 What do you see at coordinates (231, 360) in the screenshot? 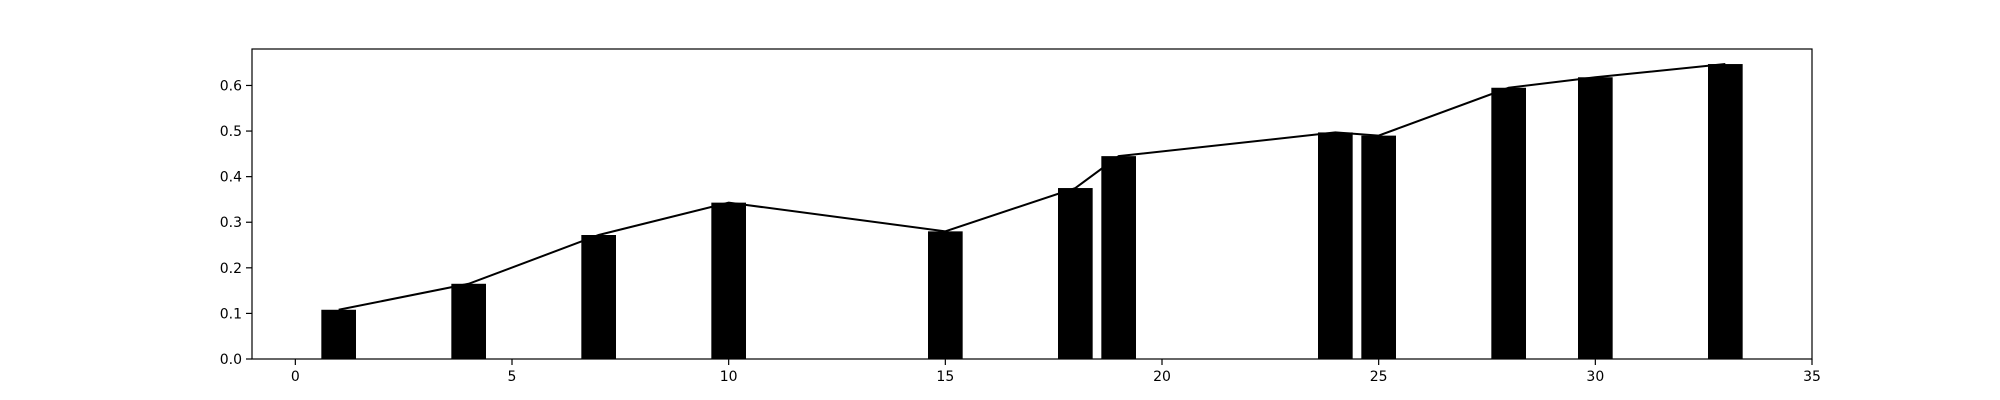
I see `y-tick-label-0: 0.0` at bounding box center [231, 360].